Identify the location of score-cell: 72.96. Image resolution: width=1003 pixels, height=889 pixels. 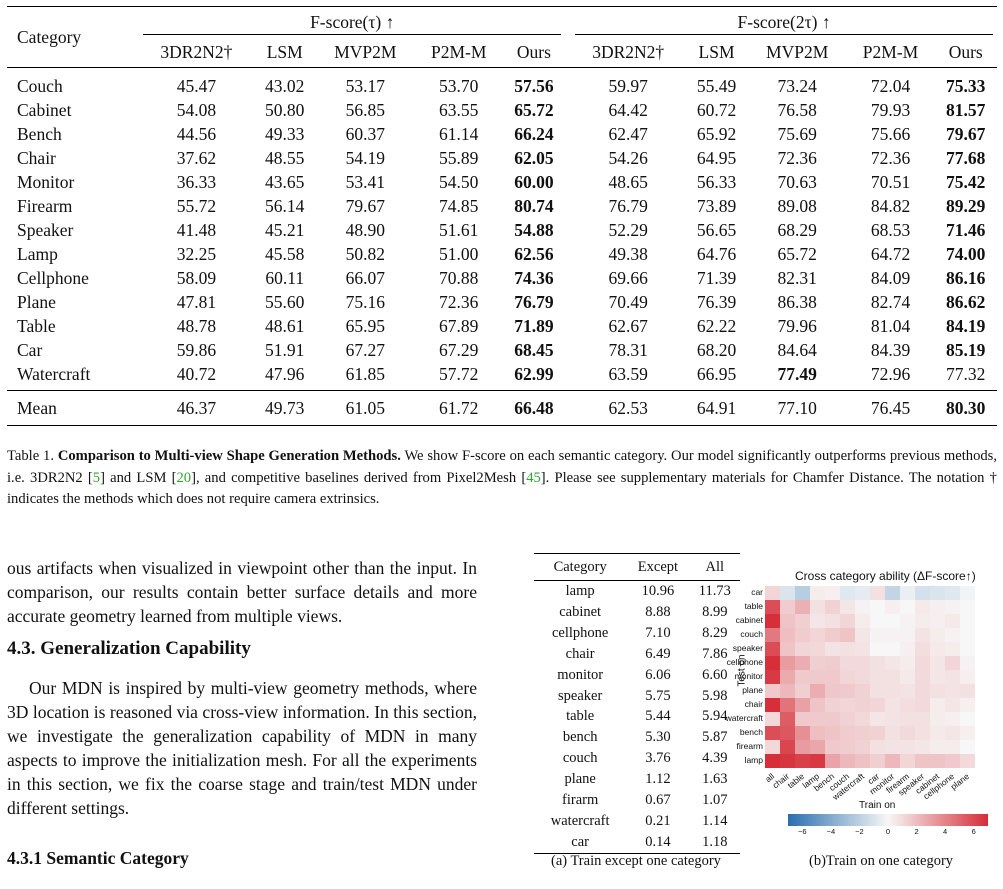
(890, 376).